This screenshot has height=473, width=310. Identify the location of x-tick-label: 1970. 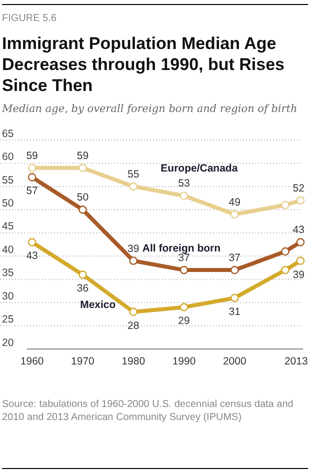
(83, 361).